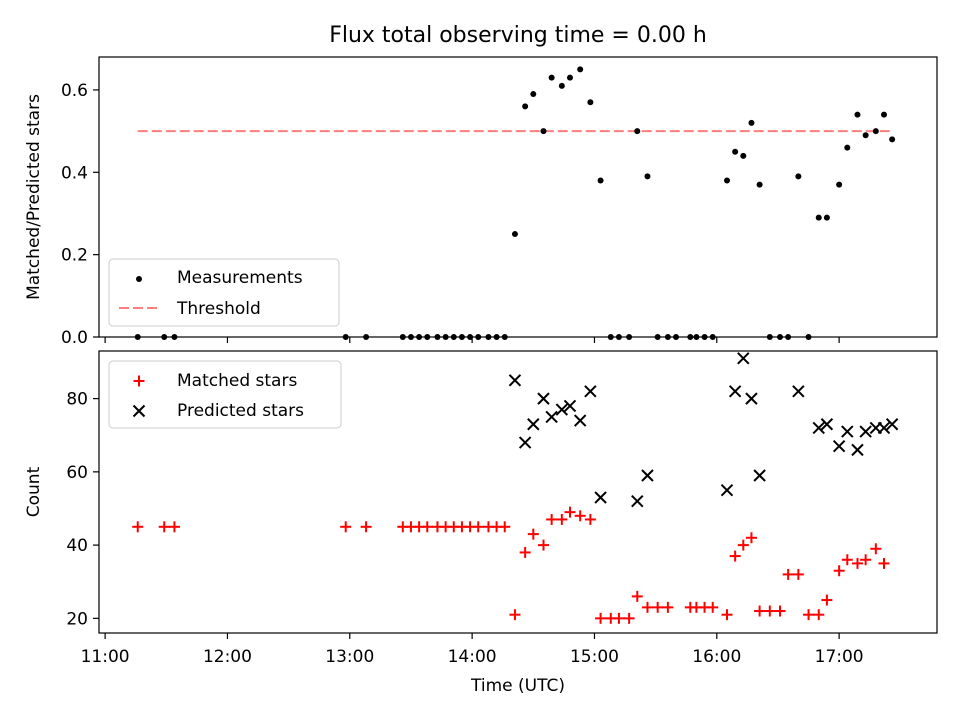  Describe the element at coordinates (139, 411) in the screenshot. I see `legend-predicted-marker` at that location.